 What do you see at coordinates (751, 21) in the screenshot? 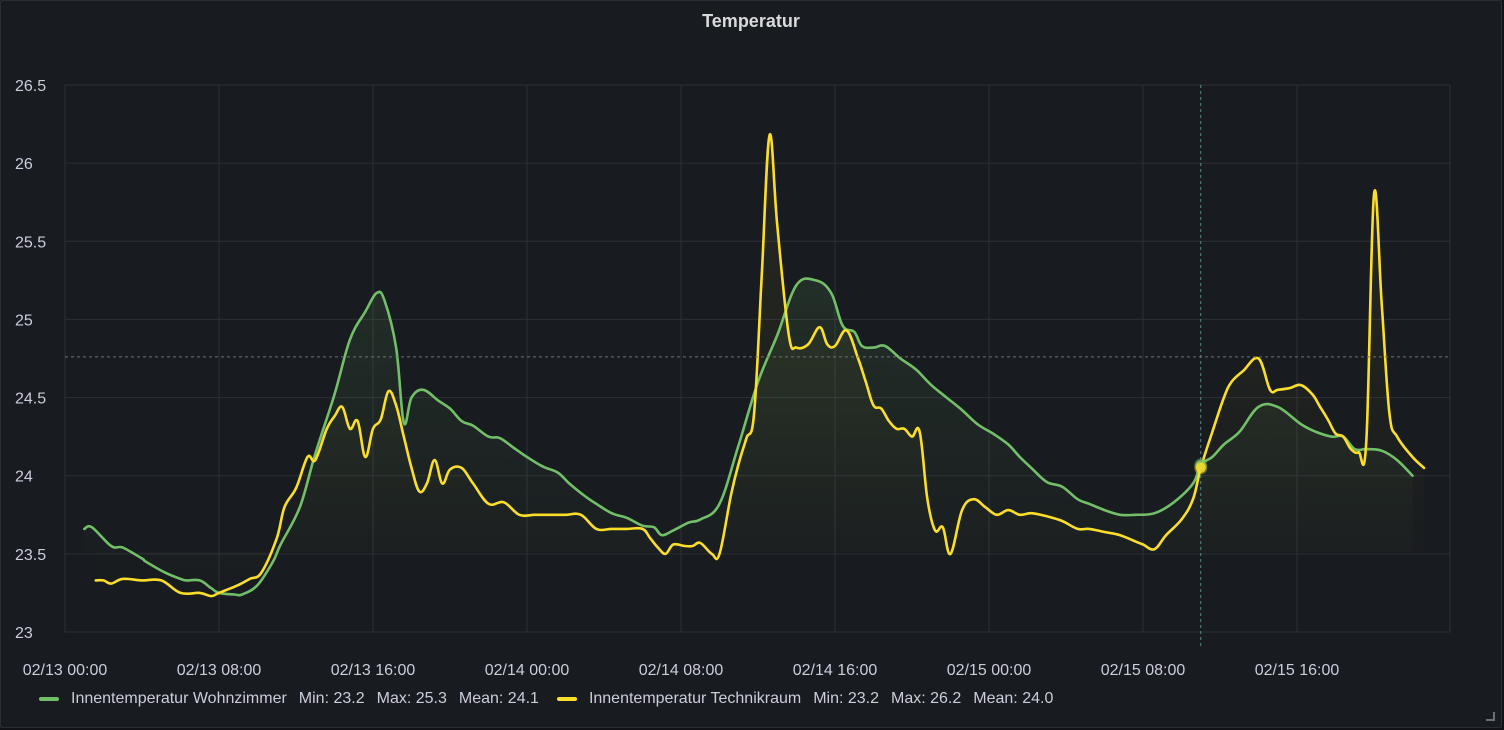
I see `panel-title: Temperatur` at bounding box center [751, 21].